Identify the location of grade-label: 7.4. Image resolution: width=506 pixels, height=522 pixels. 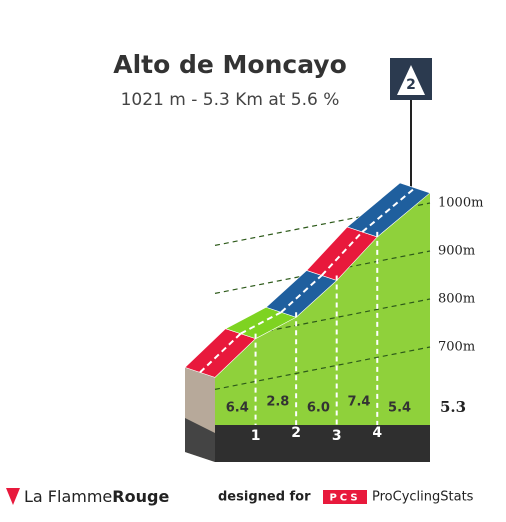
(358, 402).